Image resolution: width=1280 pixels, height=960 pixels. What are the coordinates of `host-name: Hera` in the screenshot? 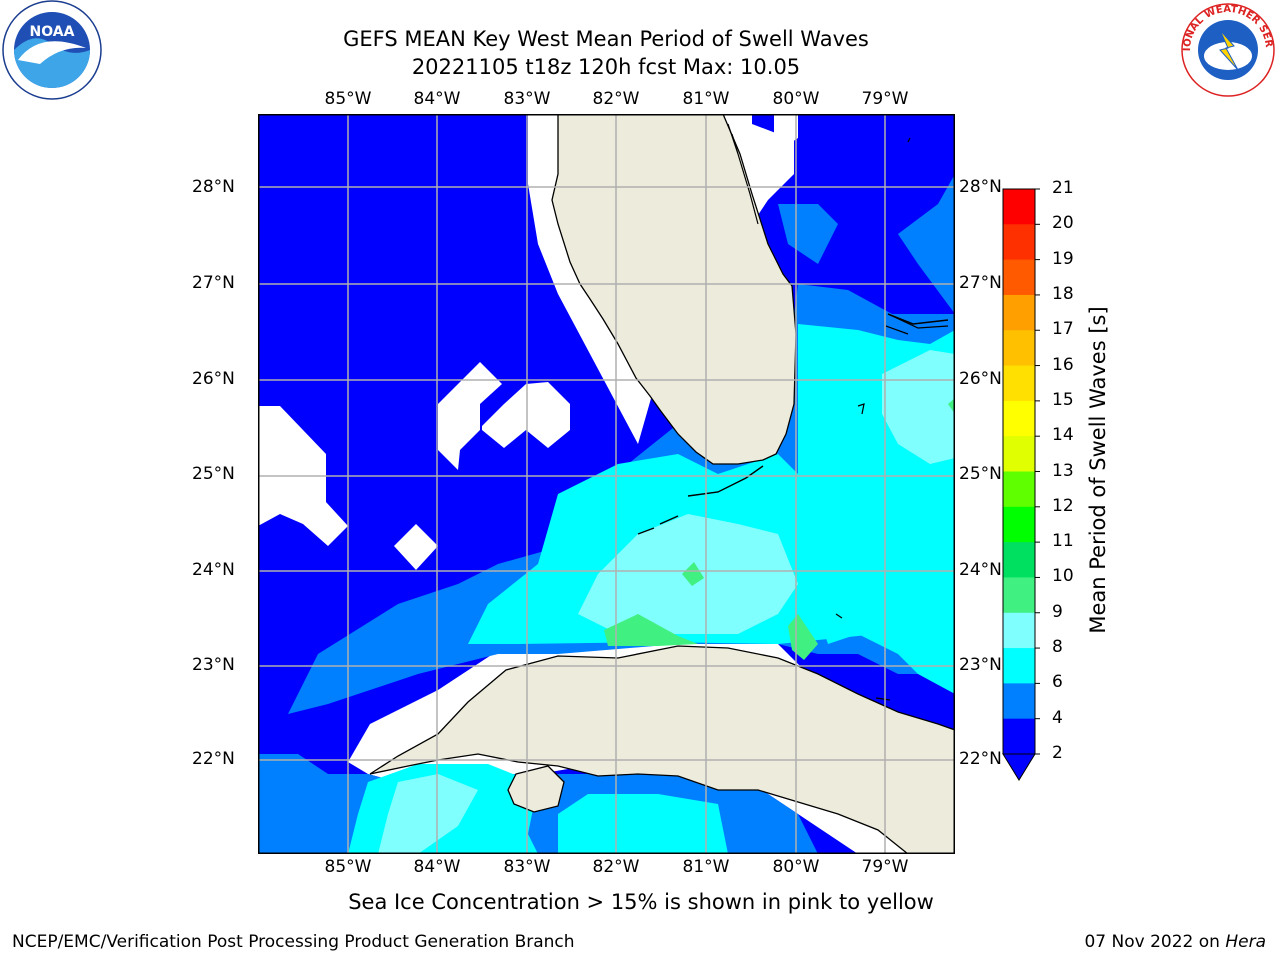 It's located at (1245, 942).